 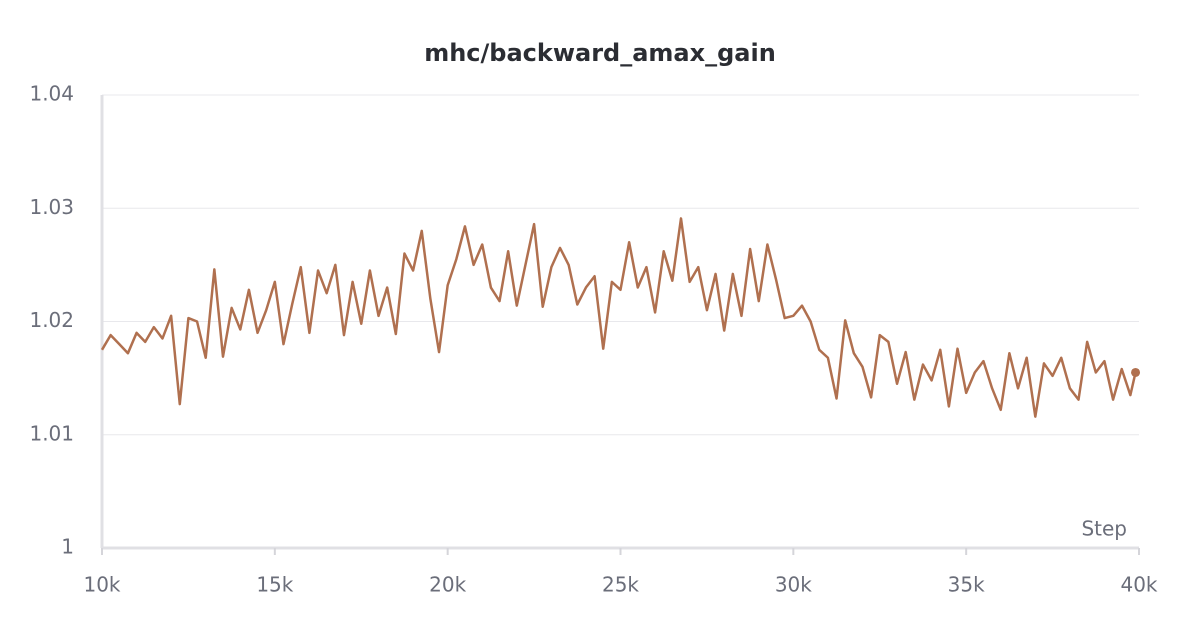 What do you see at coordinates (51, 94) in the screenshot?
I see `y-tick-label: 1.04` at bounding box center [51, 94].